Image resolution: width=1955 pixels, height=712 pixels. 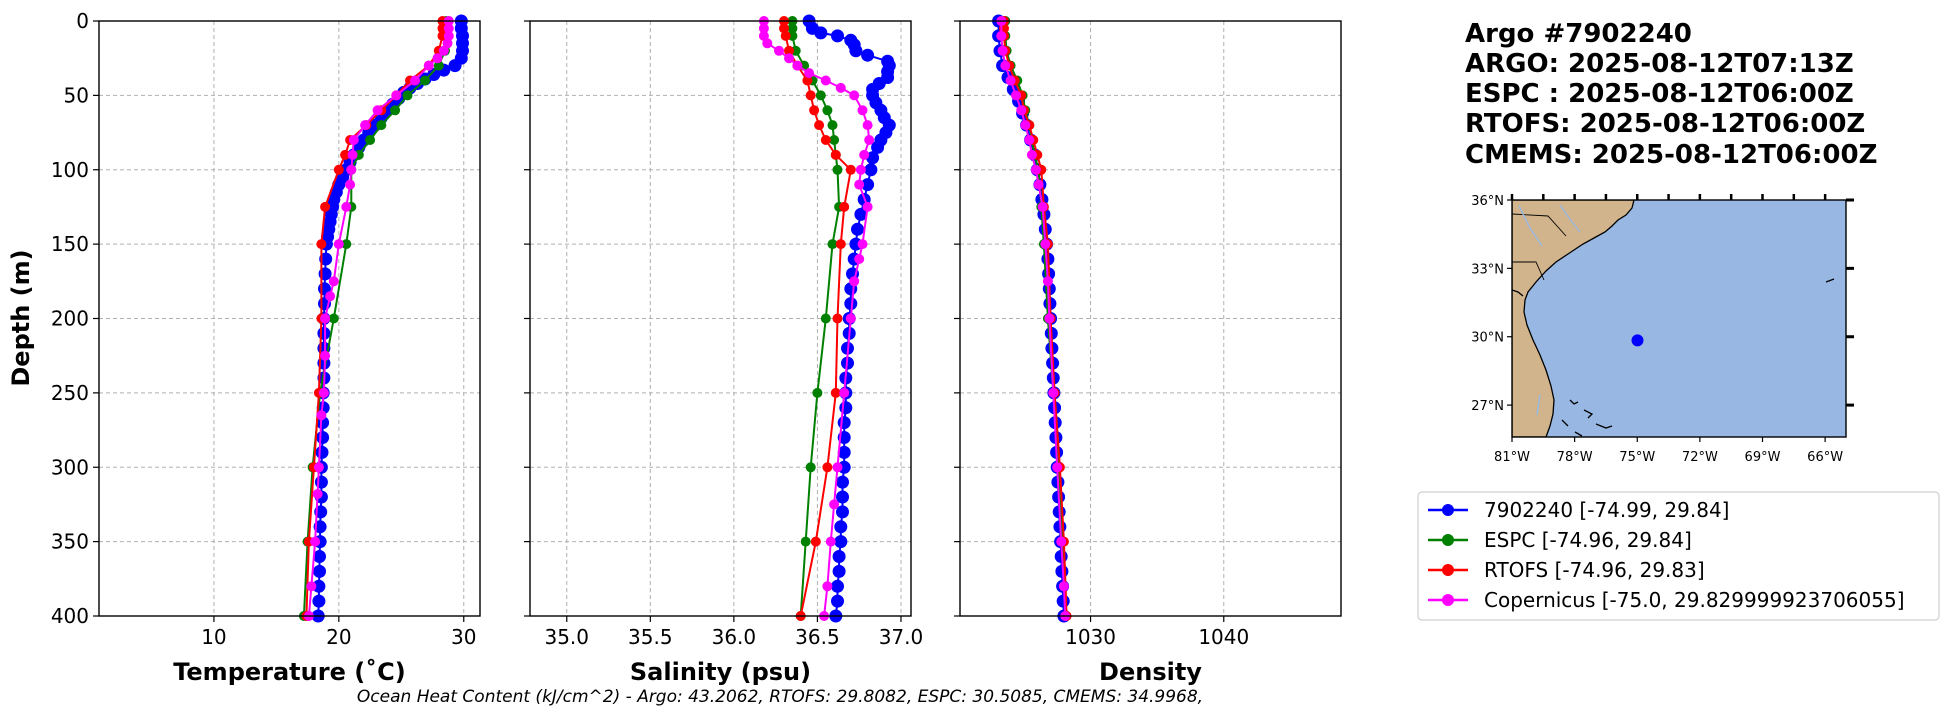 I want to click on x-tick-label: 36.0, so click(x=734, y=637).